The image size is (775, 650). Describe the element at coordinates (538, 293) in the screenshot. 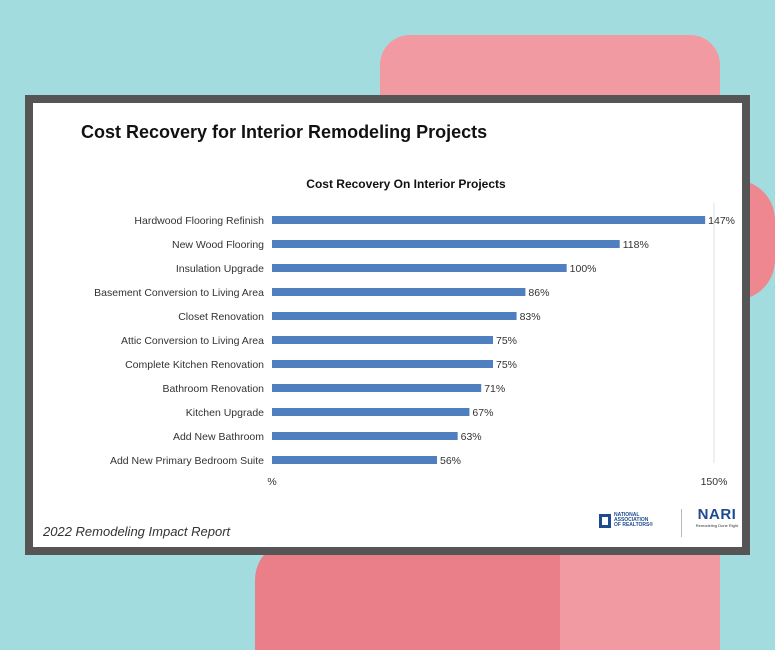

I see `bar-value-label: 86%` at that location.